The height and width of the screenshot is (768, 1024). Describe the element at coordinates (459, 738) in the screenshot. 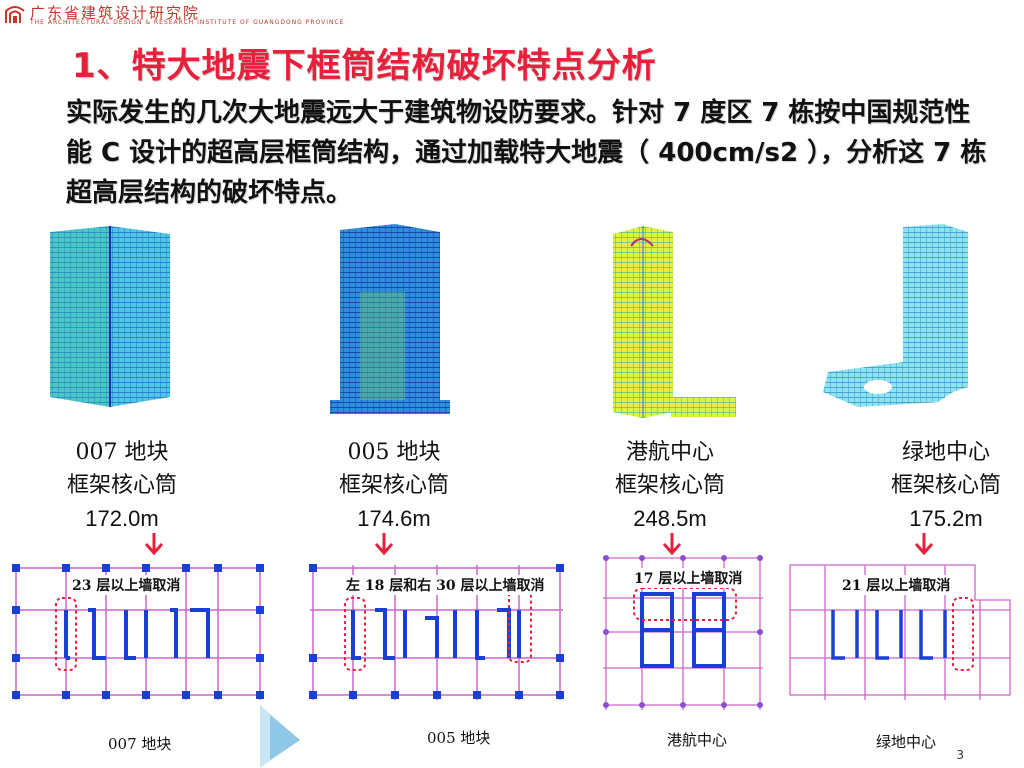

I see `floor-plan-label: 005 地块` at that location.